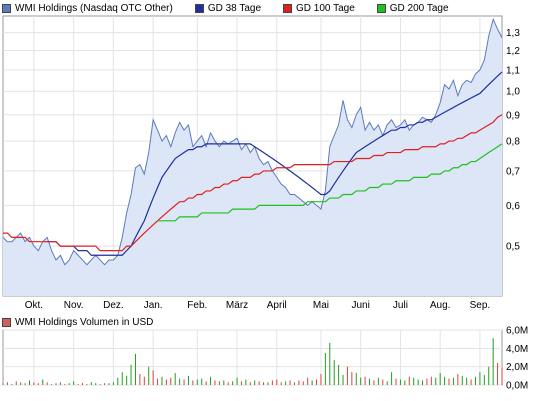 The height and width of the screenshot is (401, 545). Describe the element at coordinates (513, 51) in the screenshot. I see `price-y-tick-label: 1,2` at that location.